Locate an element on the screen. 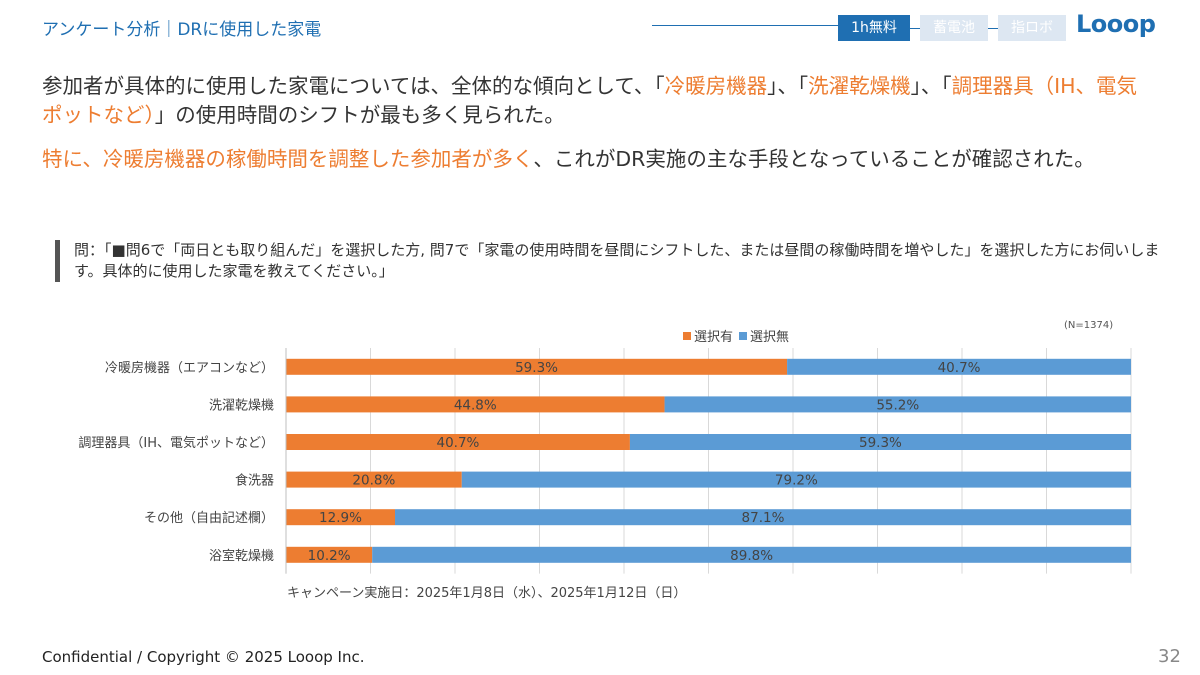 The width and height of the screenshot is (1200, 675). highlight-text: 調理器具（IH、電気ポットなど） is located at coordinates (590, 100).